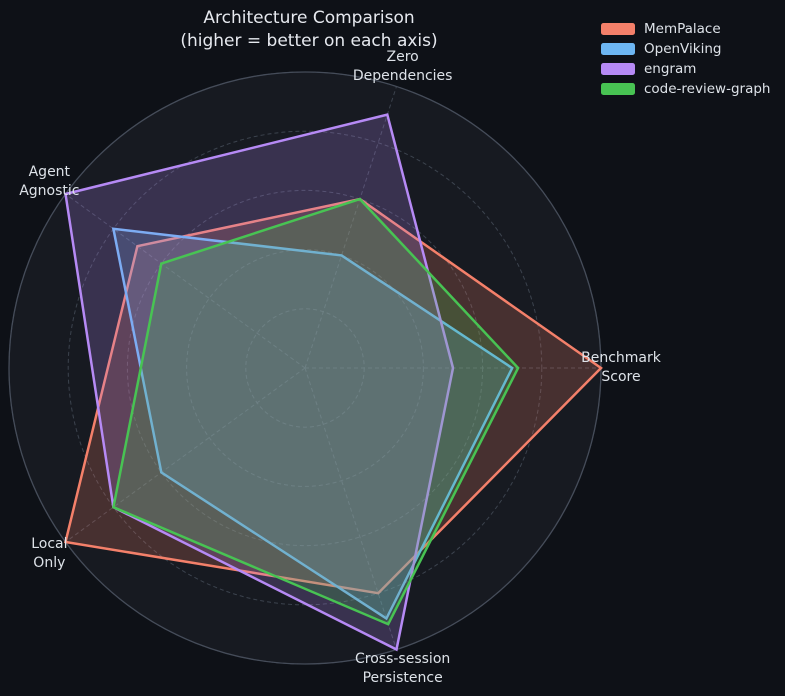 Image resolution: width=785 pixels, height=696 pixels. I want to click on axis-spoke-zero-dependencies, so click(350, 227).